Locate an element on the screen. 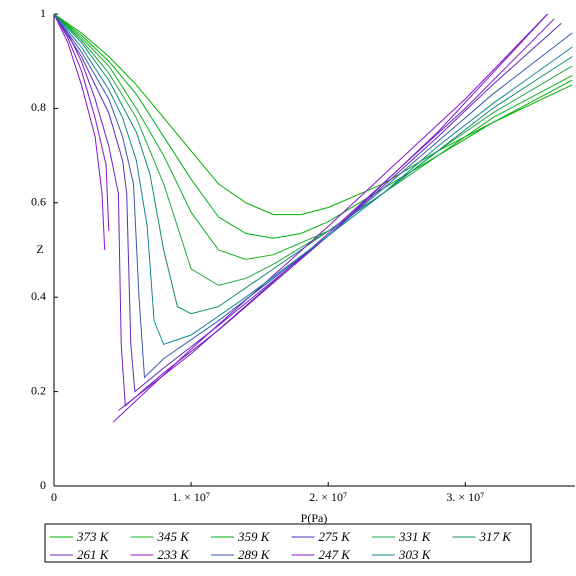 This screenshot has height=576, width=576. legend-label: 359 K is located at coordinates (254, 536).